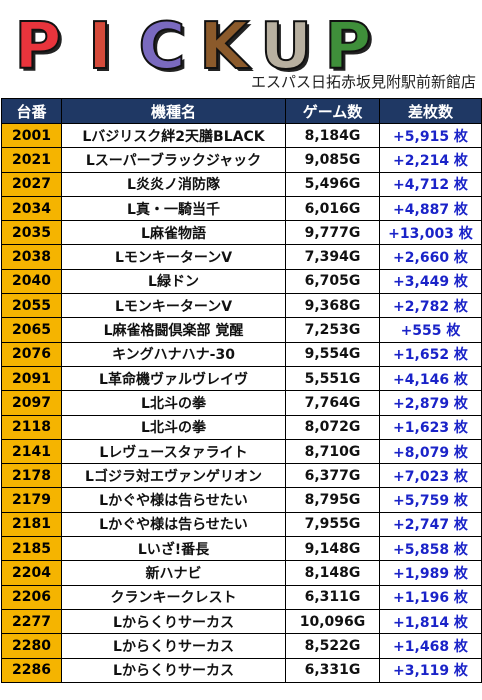  What do you see at coordinates (173, 378) in the screenshot?
I see `model-name-cell: L革命機ヴァルヴレイヴ` at bounding box center [173, 378].